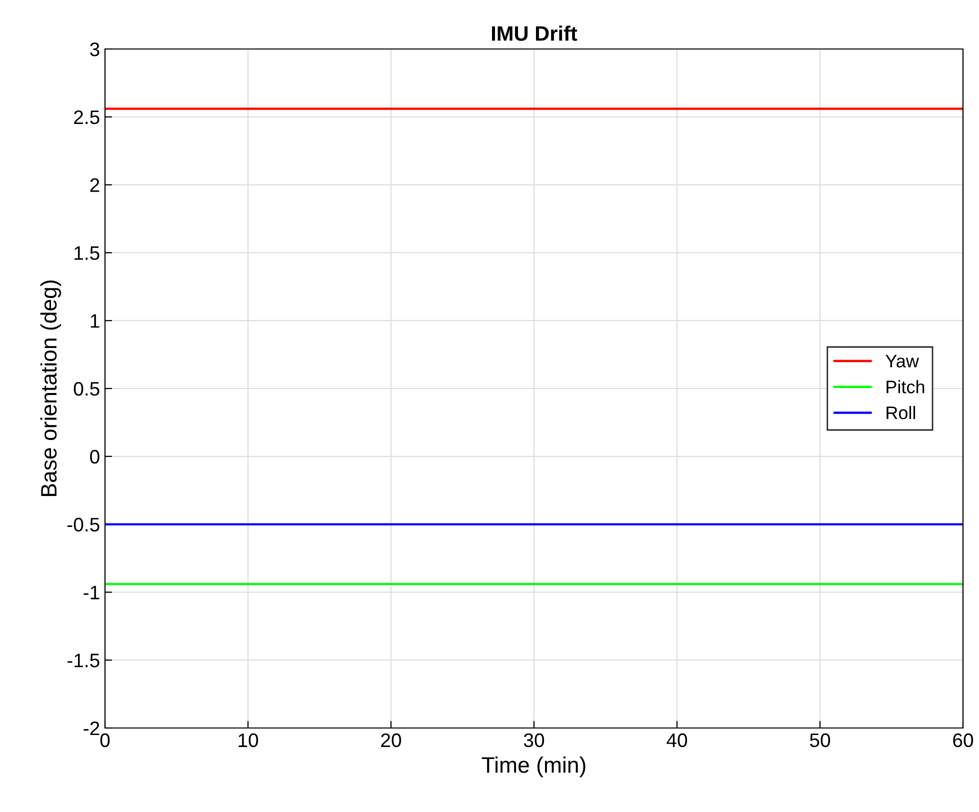  I want to click on y-tick-label: 2, so click(95, 185).